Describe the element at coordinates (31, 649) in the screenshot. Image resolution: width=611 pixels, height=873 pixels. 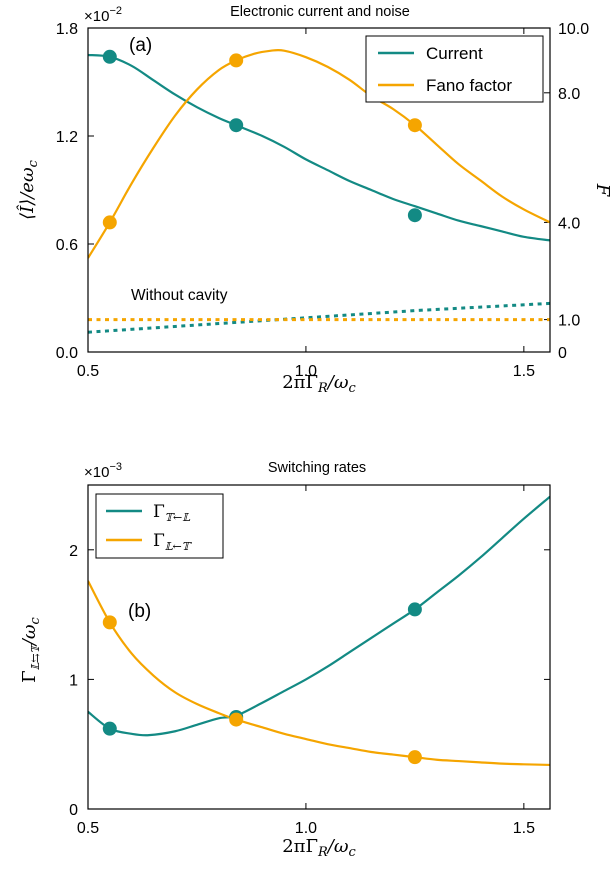
I see `panel-b-ylabel: Γ𝕃⇆𝕋/ωc` at that location.